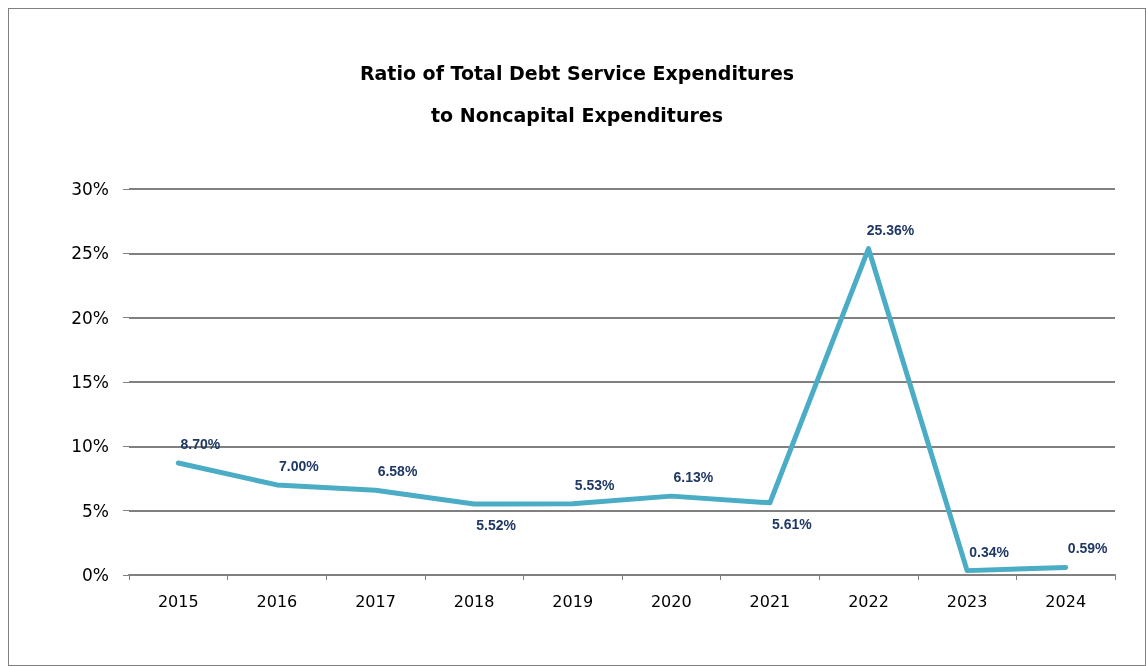  Describe the element at coordinates (375, 601) in the screenshot. I see `x-tick-label: 2017` at that location.